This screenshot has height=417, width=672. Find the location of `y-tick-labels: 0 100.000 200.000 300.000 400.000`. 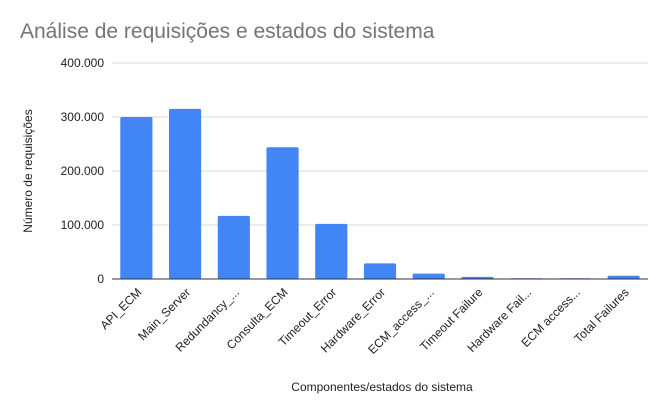

y-tick-labels: 0 100.000 200.000 300.000 400.000 is located at coordinates (83, 171).